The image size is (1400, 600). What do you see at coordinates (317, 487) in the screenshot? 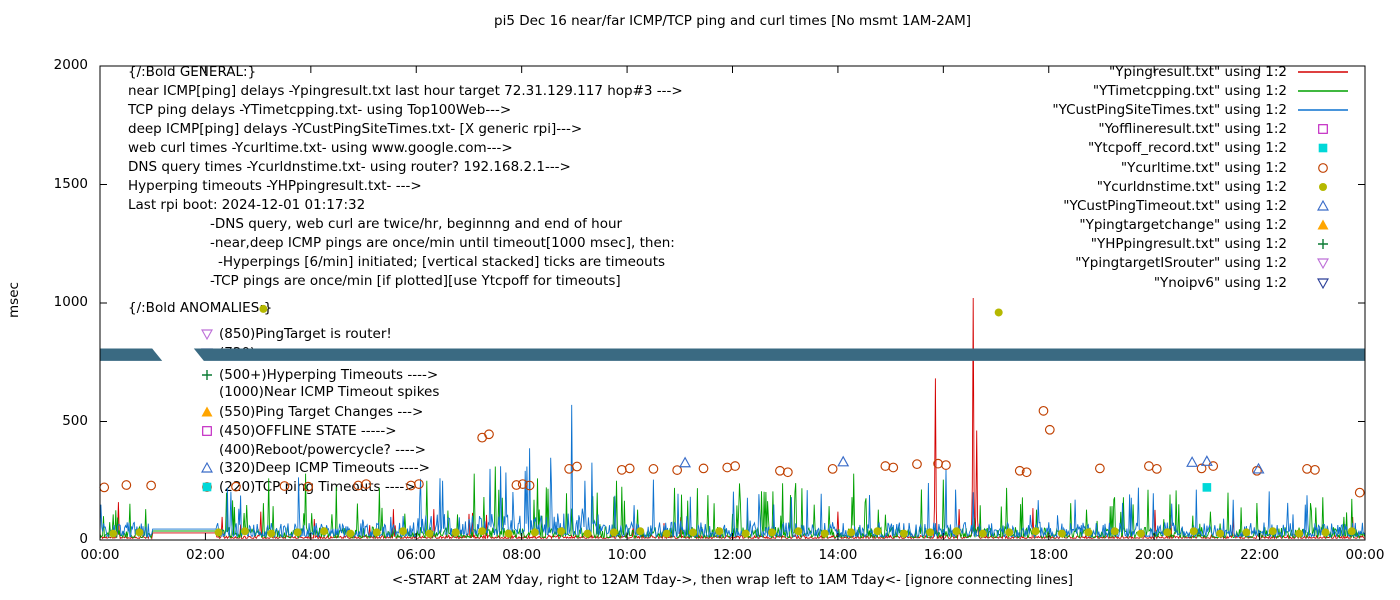
I see `annotation-text: (220)TCP ping Timeouts ---->` at bounding box center [317, 487].